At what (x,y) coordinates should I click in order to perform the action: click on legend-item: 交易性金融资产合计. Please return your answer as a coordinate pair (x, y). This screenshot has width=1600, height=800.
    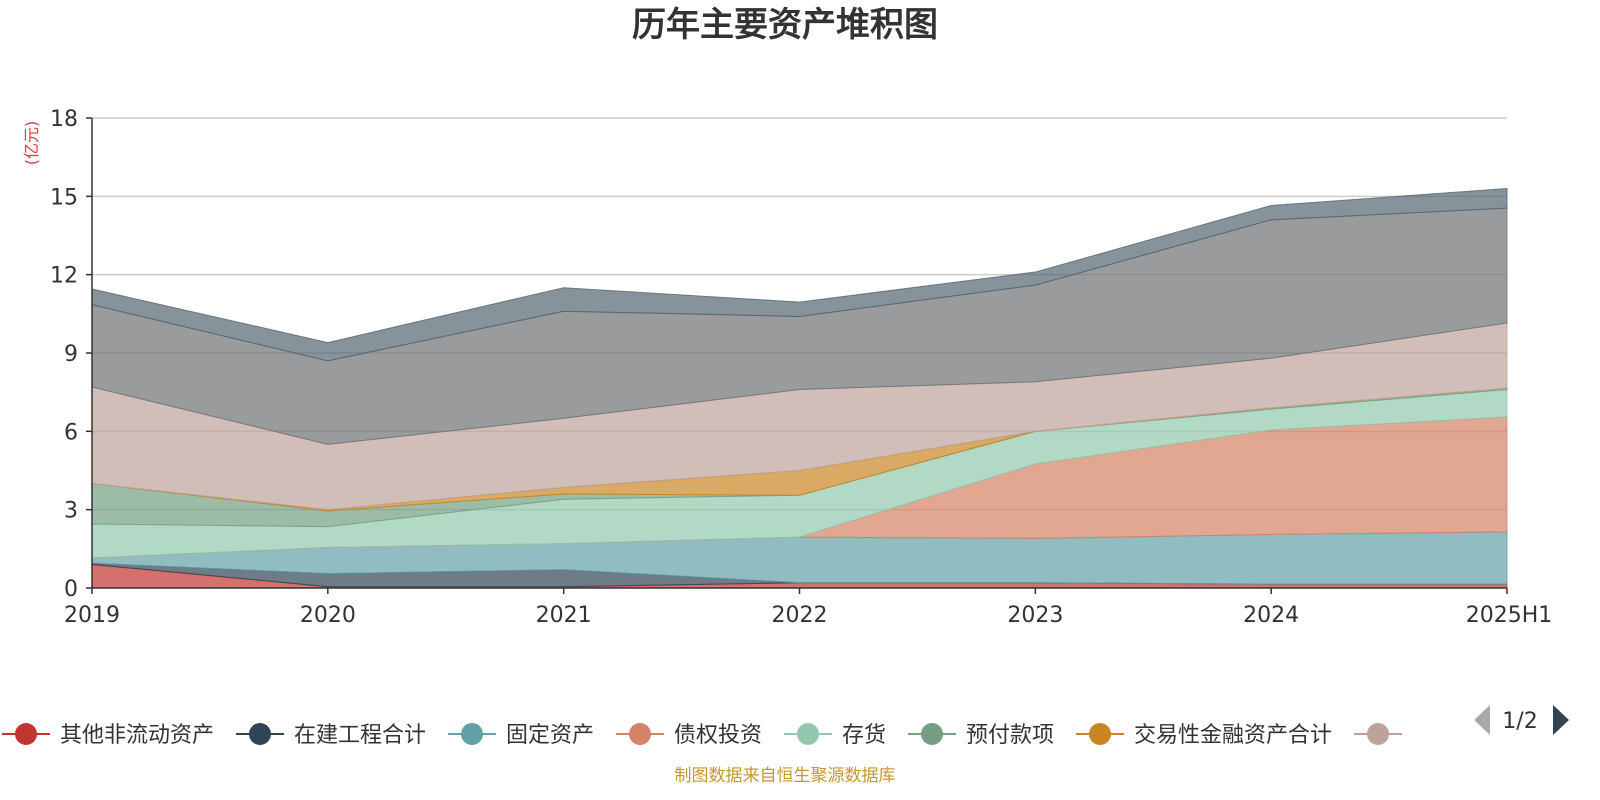
    Looking at the image, I should click on (1204, 735).